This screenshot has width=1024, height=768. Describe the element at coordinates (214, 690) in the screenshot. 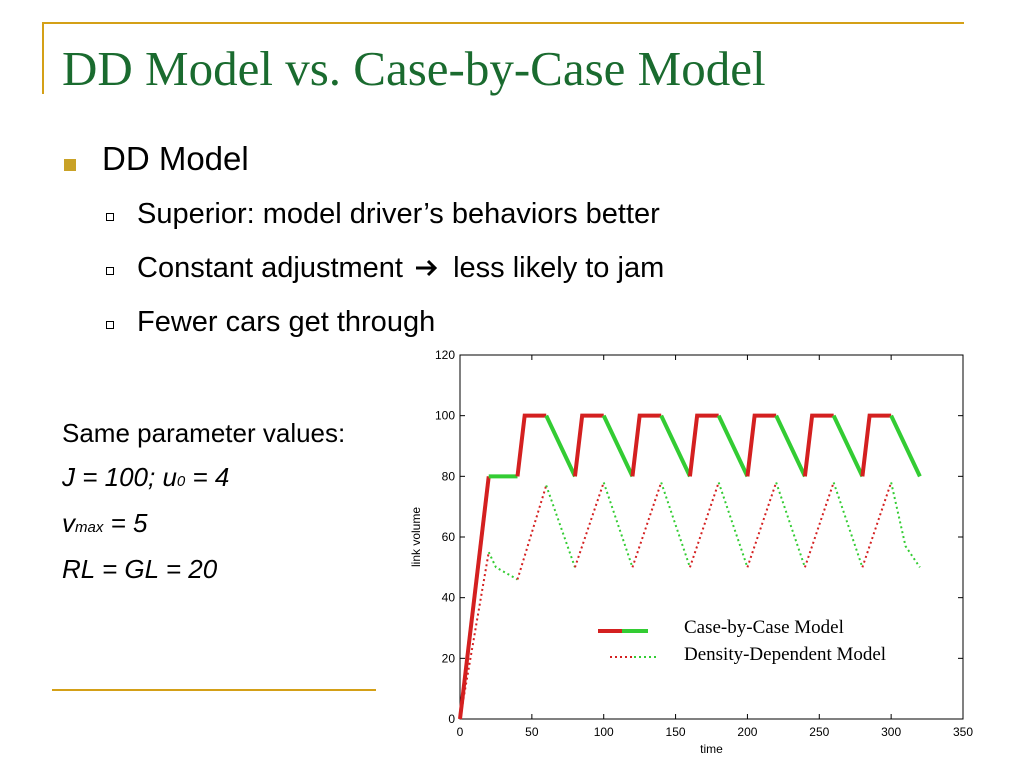

I see `decorative-bottom-line` at that location.